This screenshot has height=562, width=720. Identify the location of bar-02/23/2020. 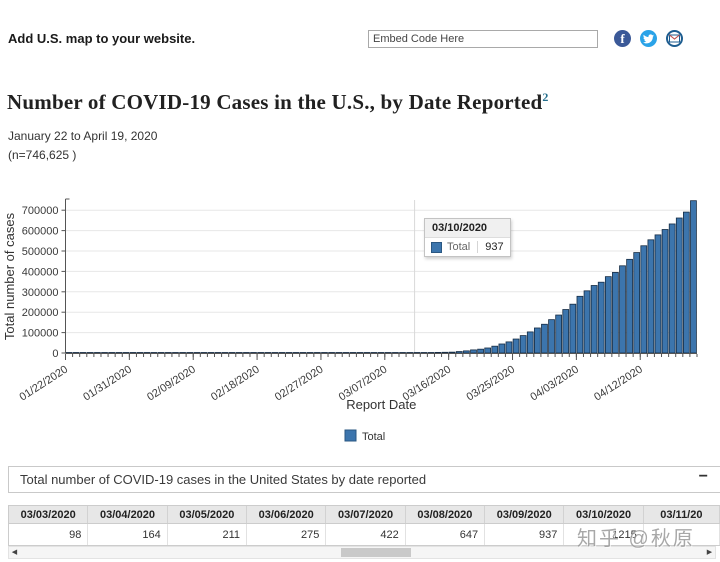
(296, 353).